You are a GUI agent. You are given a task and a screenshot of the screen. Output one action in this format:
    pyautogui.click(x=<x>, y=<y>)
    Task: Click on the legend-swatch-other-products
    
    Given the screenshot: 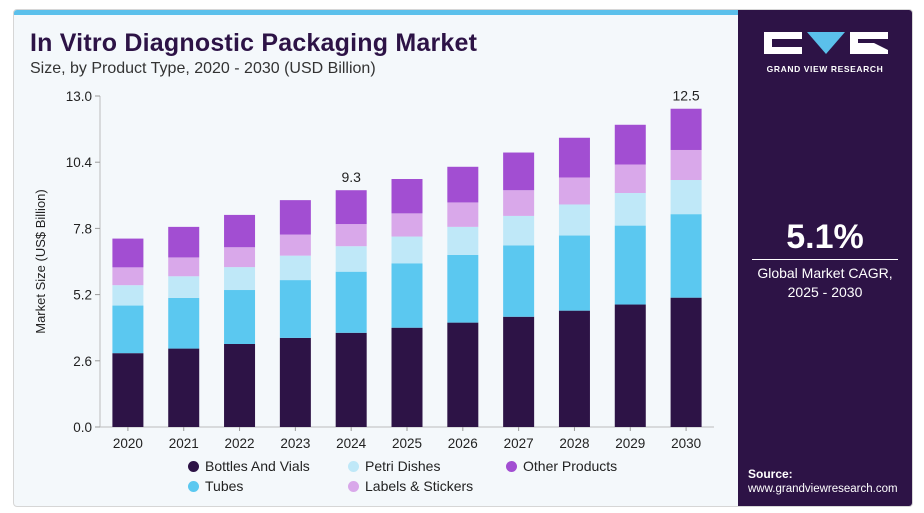 What is the action you would take?
    pyautogui.click(x=511, y=466)
    